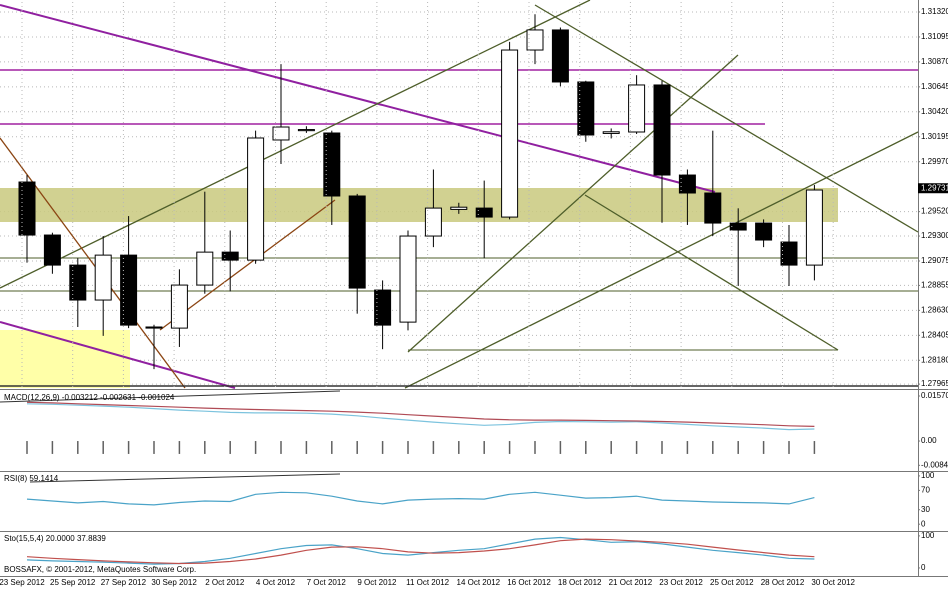 The height and width of the screenshot is (593, 948). I want to click on y-tick-label: 1.30420, so click(934, 111).